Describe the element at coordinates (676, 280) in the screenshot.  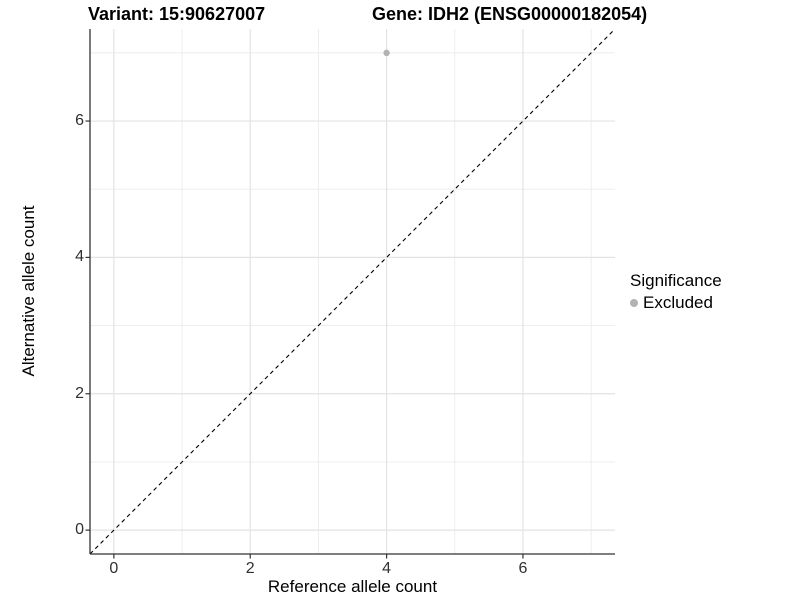
I see `legend-title: Significance` at that location.